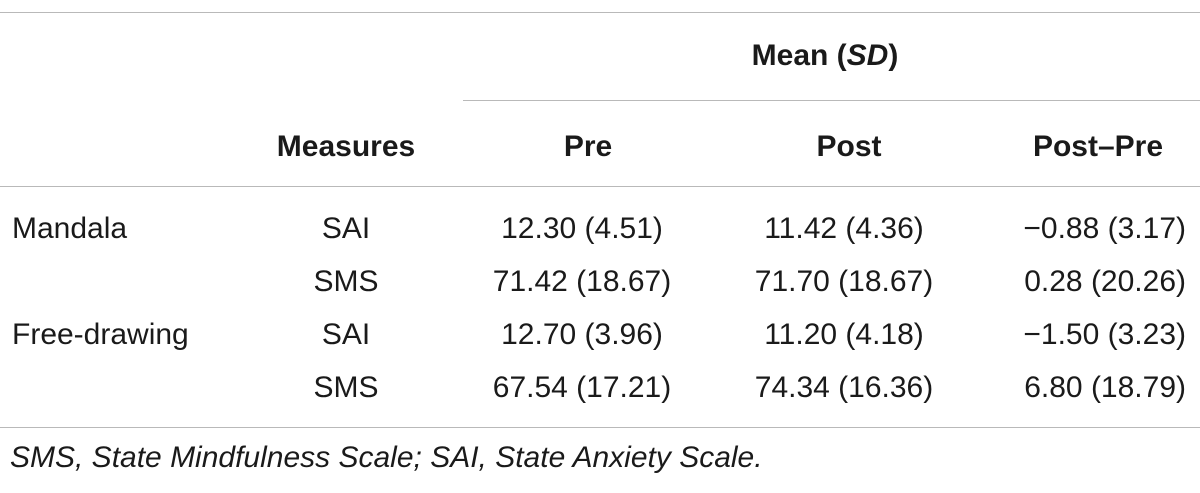  I want to click on cell-post: 74.34 (16.36), so click(844, 387).